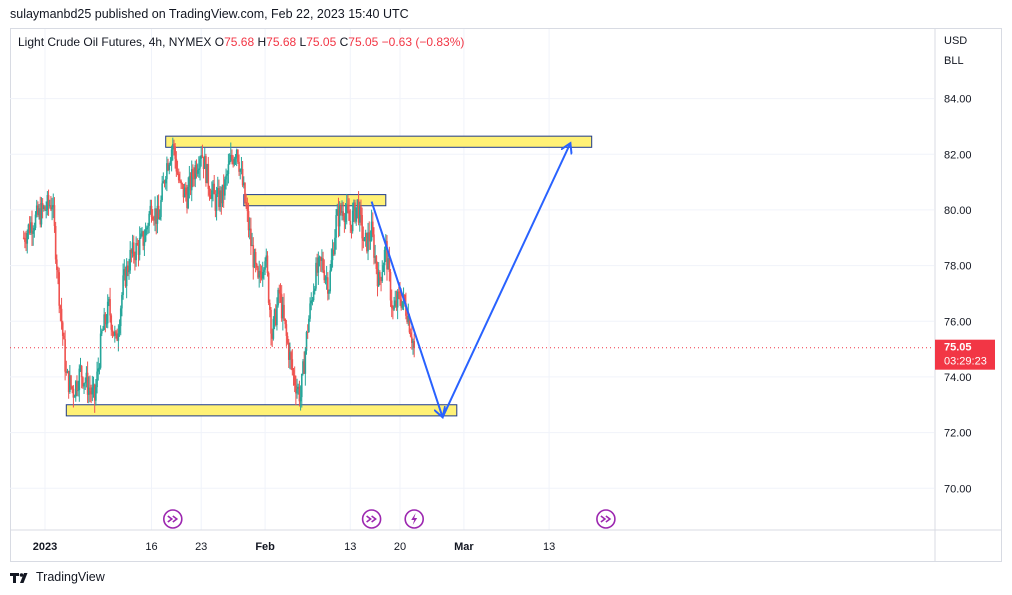 The height and width of the screenshot is (595, 1012). Describe the element at coordinates (151, 547) in the screenshot. I see `x-tick-label: 16` at that location.